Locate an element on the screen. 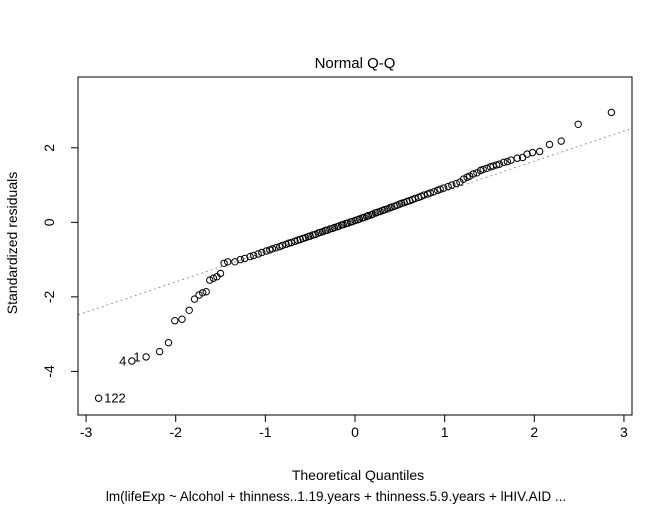 The image size is (672, 515). x-tick-label: 2 is located at coordinates (534, 432).